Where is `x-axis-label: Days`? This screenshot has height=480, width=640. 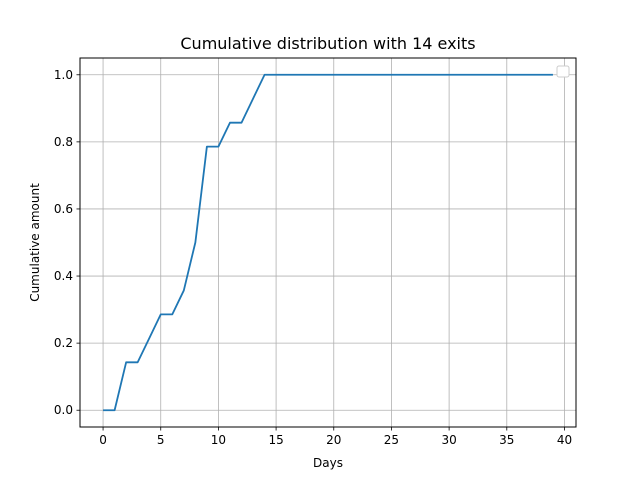 x-axis-label: Days is located at coordinates (328, 463).